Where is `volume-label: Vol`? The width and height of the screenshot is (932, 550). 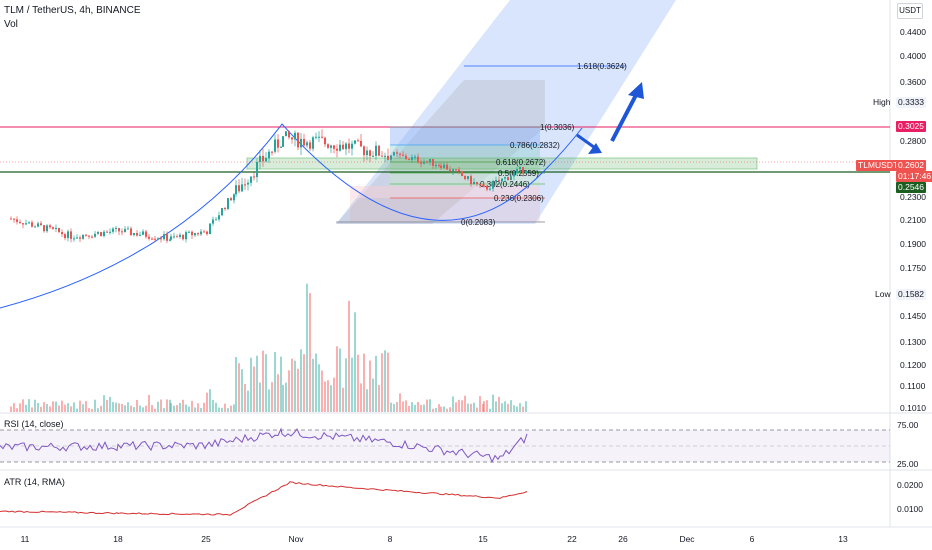 volume-label: Vol is located at coordinates (11, 24).